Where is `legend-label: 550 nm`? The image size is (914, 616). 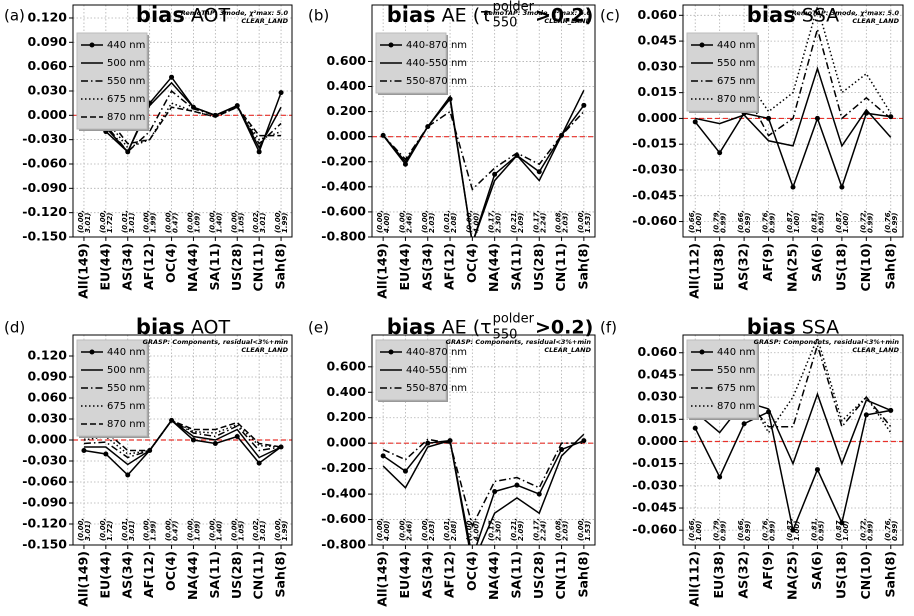
legend-label: 550 nm is located at coordinates (126, 388).